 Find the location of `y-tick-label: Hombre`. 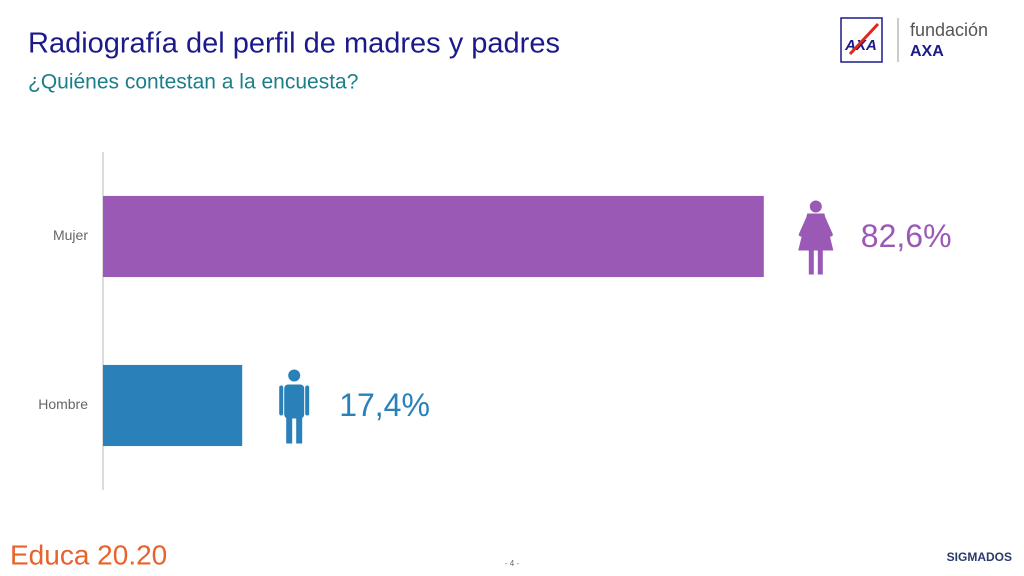

y-tick-label: Hombre is located at coordinates (63, 404).